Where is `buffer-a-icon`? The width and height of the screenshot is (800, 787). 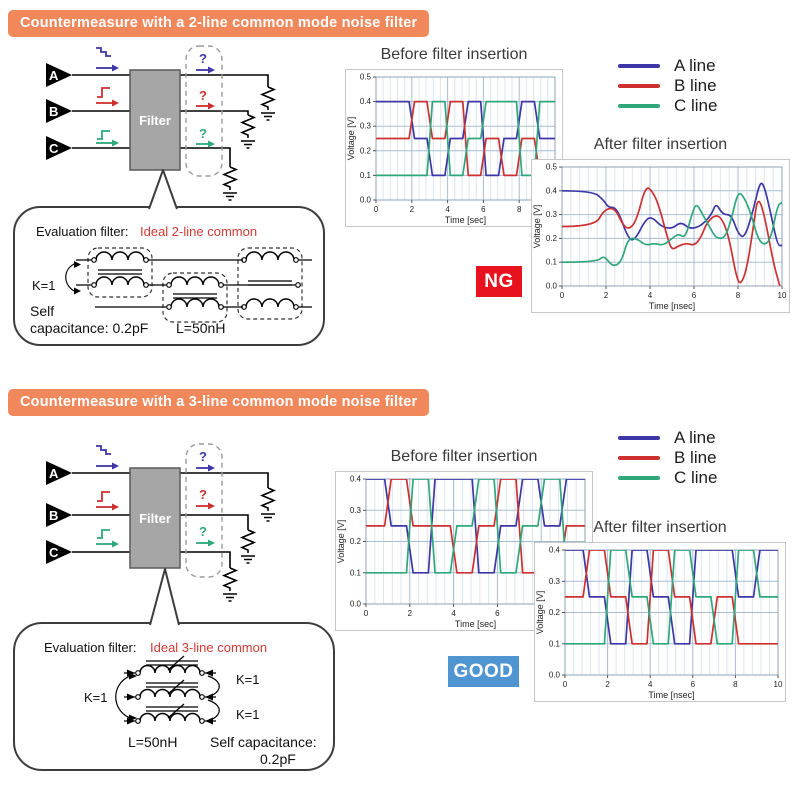 buffer-a-icon is located at coordinates (59, 473).